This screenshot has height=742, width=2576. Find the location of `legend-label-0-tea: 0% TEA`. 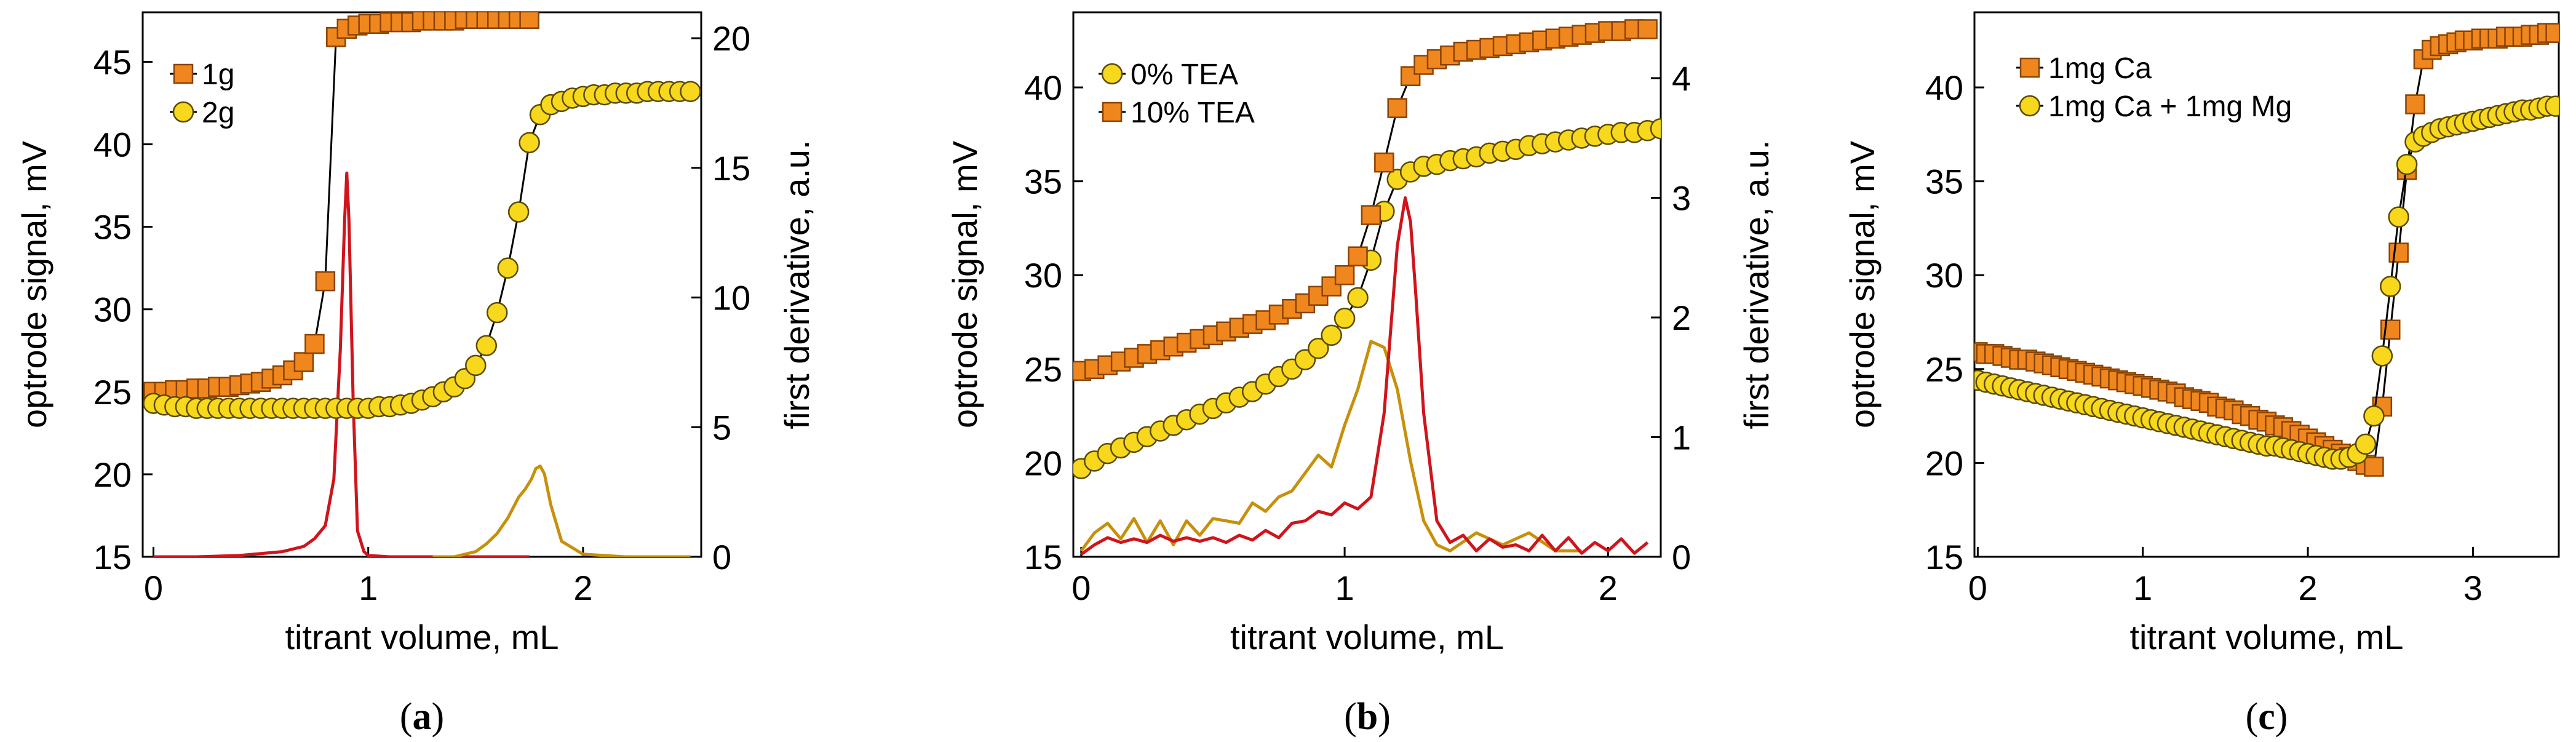

legend-label-0-tea: 0% TEA is located at coordinates (1184, 74).